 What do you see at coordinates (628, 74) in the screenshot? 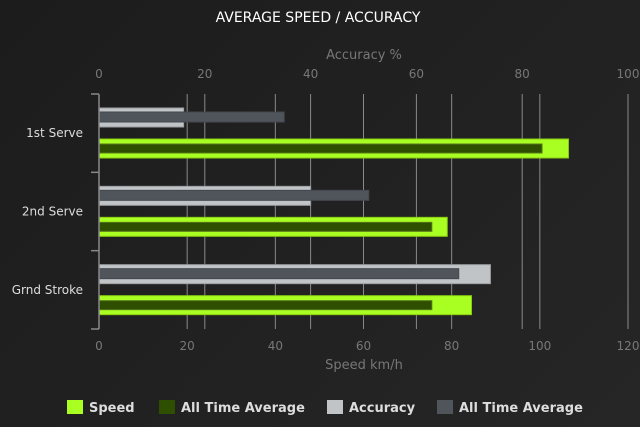
I see `top-axis-tick-label: 100` at bounding box center [628, 74].